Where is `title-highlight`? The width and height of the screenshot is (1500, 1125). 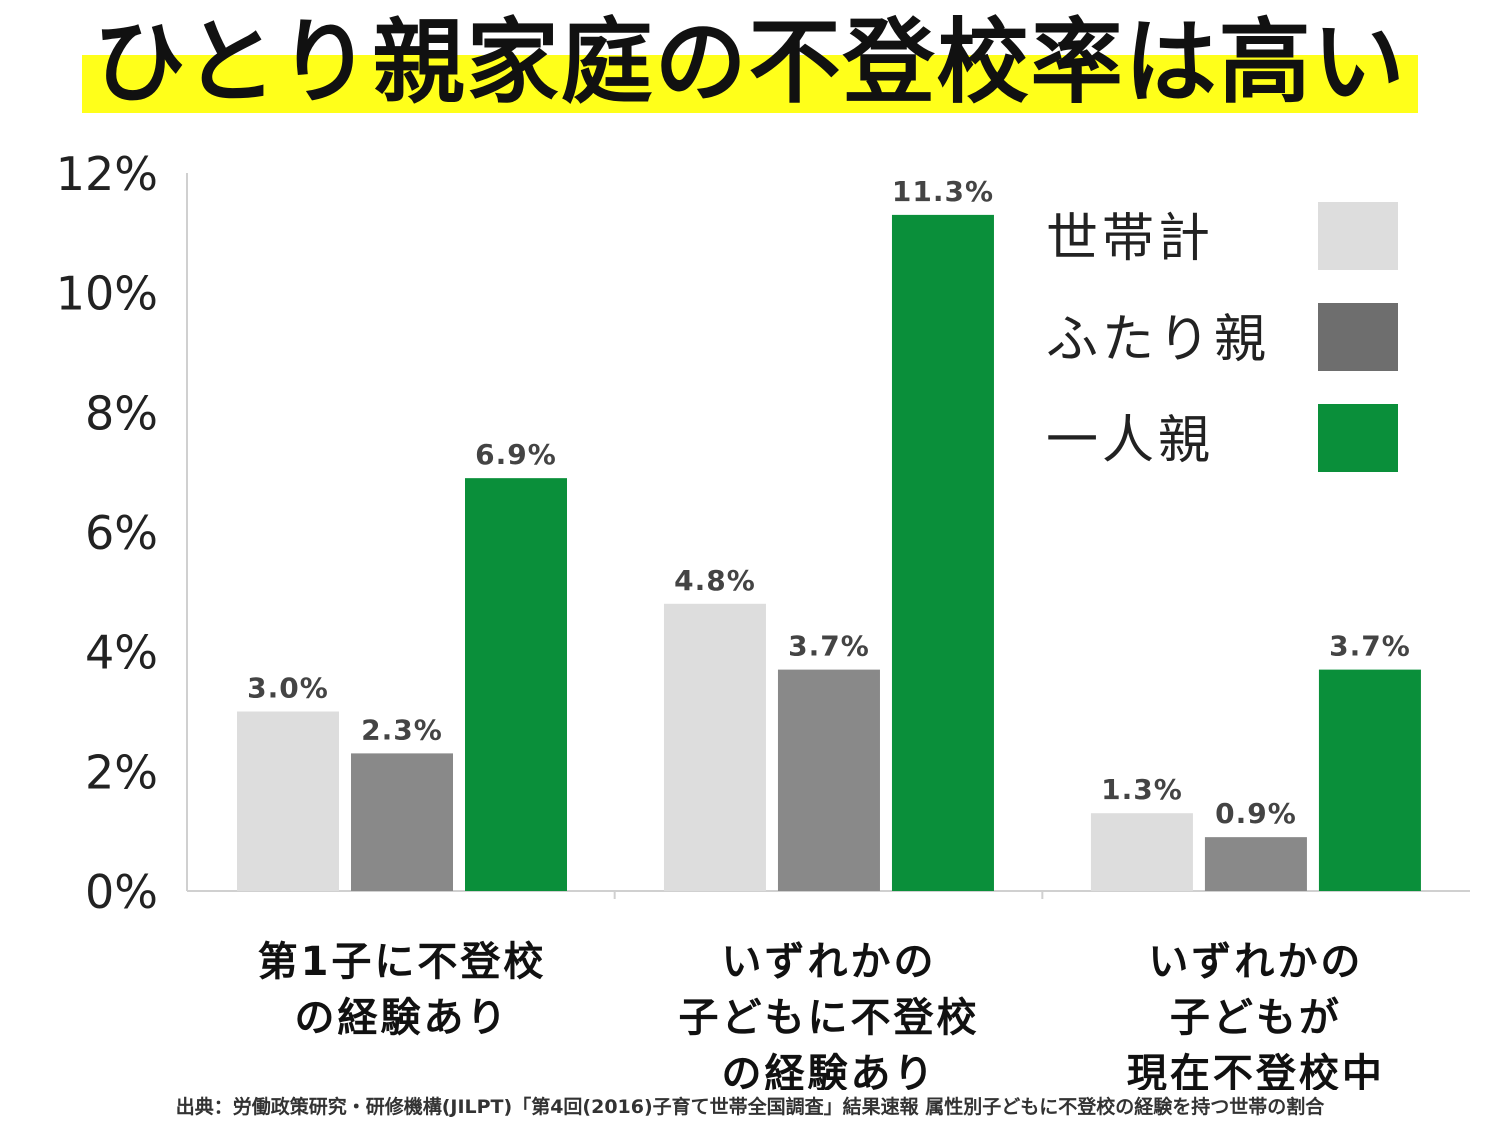
title-highlight is located at coordinates (750, 84).